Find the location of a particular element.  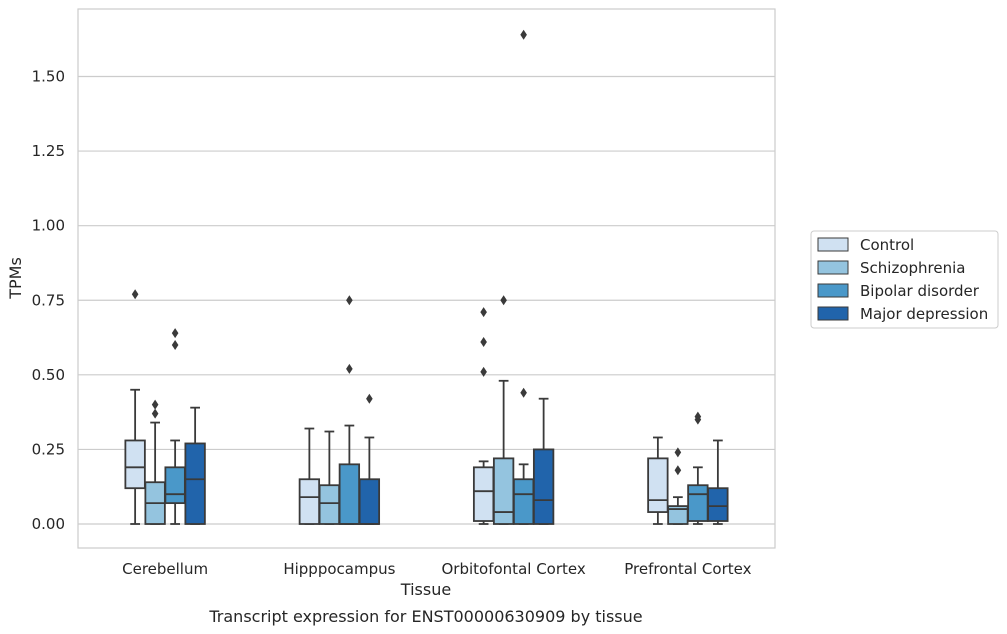

legend-frame is located at coordinates (904, 279).